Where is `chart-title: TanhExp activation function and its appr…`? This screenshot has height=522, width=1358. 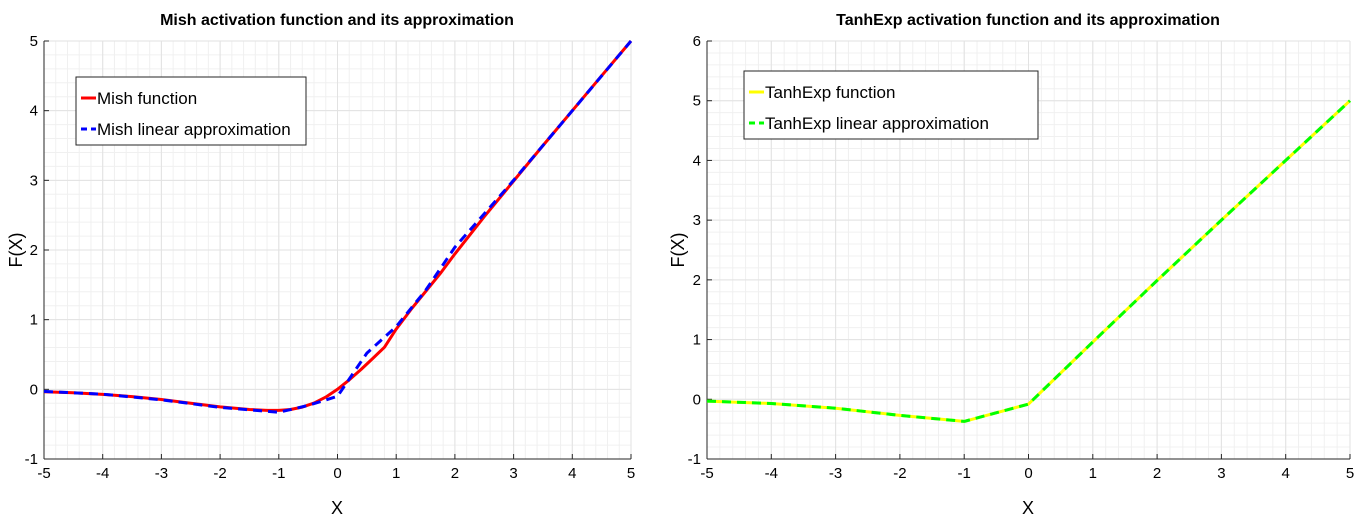 chart-title: TanhExp activation function and its appr… is located at coordinates (1028, 20).